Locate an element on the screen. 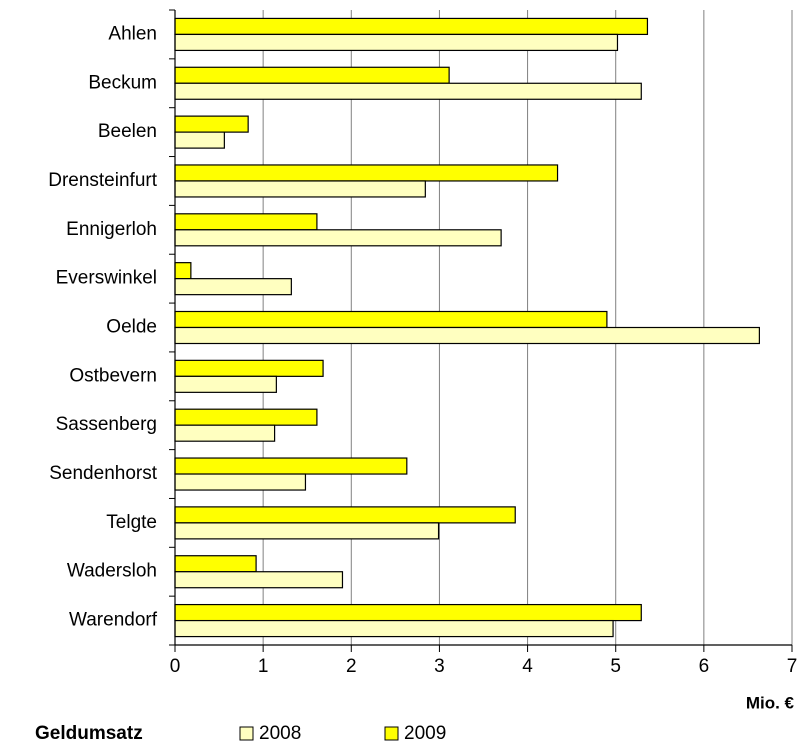 The image size is (798, 747). y-tick-label: Sendenhorst is located at coordinates (103, 473).